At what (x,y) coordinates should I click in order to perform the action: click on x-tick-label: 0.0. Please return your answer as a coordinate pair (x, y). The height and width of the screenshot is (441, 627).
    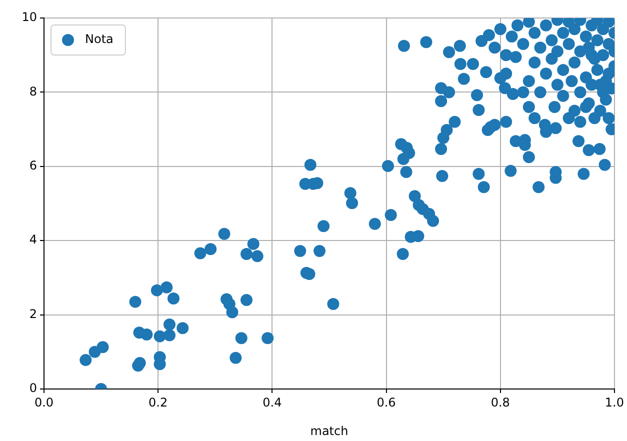
    Looking at the image, I should click on (44, 402).